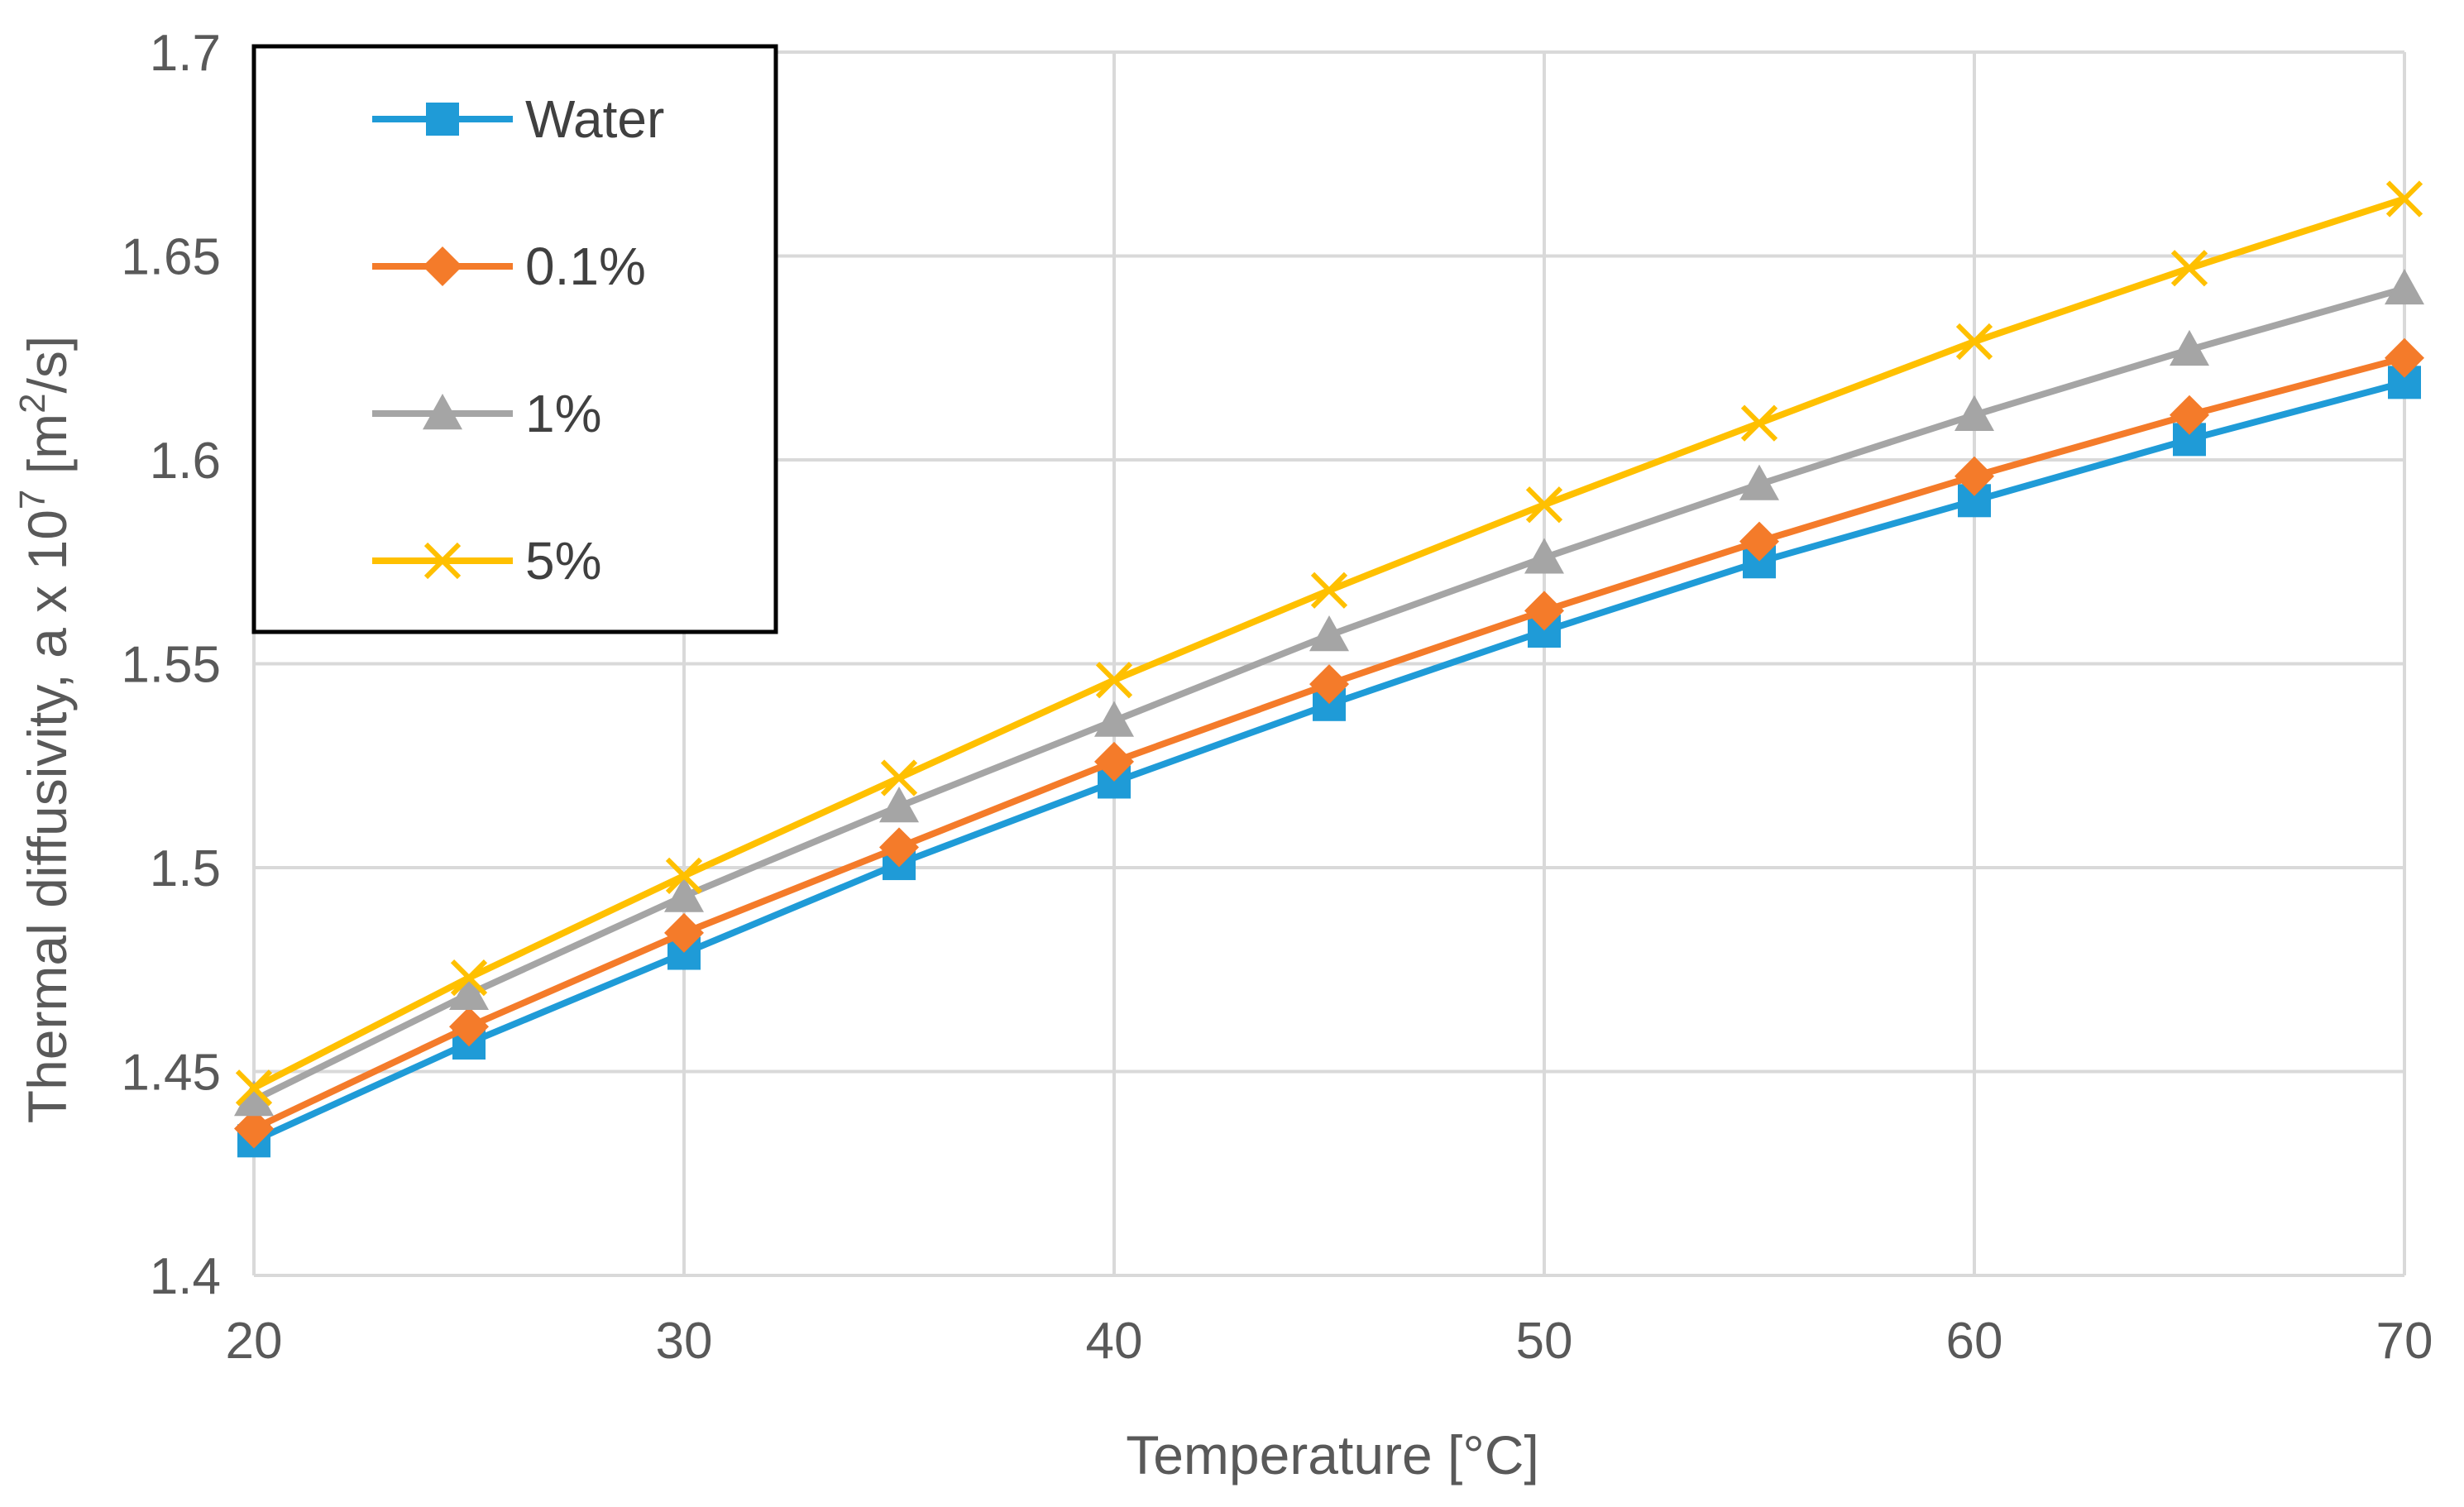 This screenshot has width=2464, height=1507. What do you see at coordinates (563, 414) in the screenshot?
I see `legend-label: 1%` at bounding box center [563, 414].